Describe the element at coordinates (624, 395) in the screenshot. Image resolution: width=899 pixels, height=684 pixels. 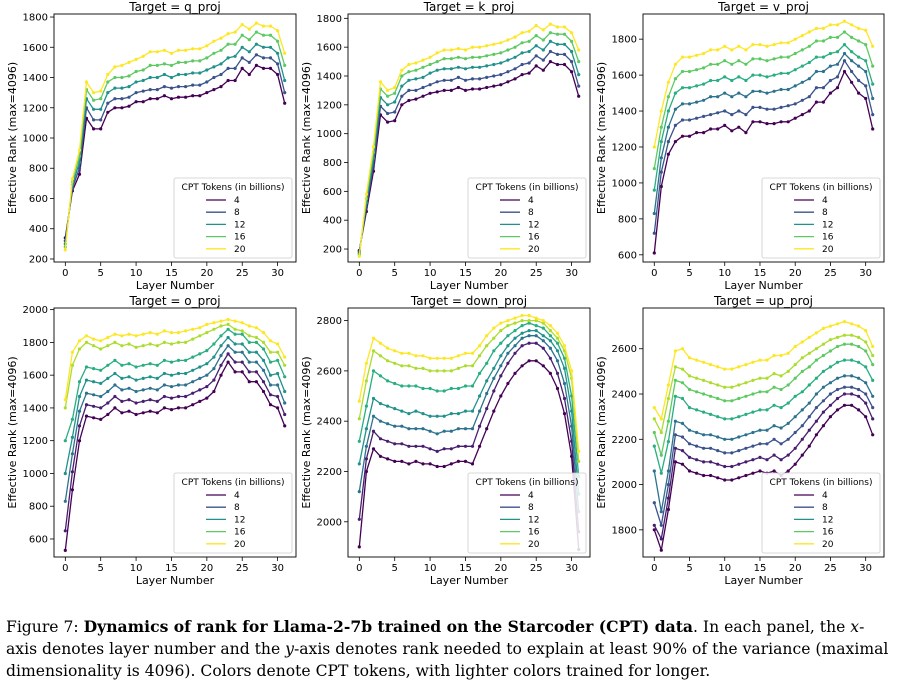
I see `y-tick-label: 2400` at that location.